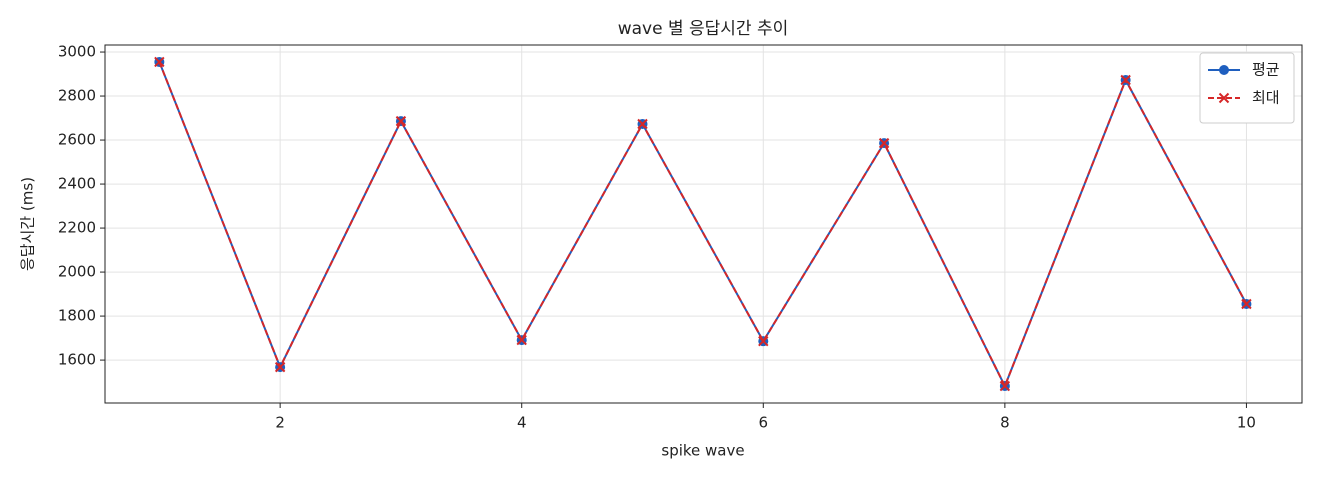 The width and height of the screenshot is (1320, 484). Describe the element at coordinates (1246, 423) in the screenshot. I see `x-tick-label: 10` at that location.